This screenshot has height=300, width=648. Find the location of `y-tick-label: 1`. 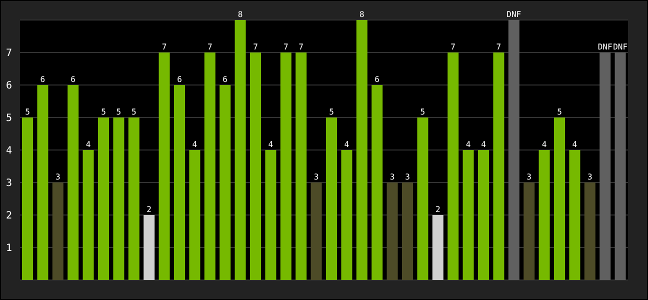

y-tick-label: 1 is located at coordinates (9, 248).